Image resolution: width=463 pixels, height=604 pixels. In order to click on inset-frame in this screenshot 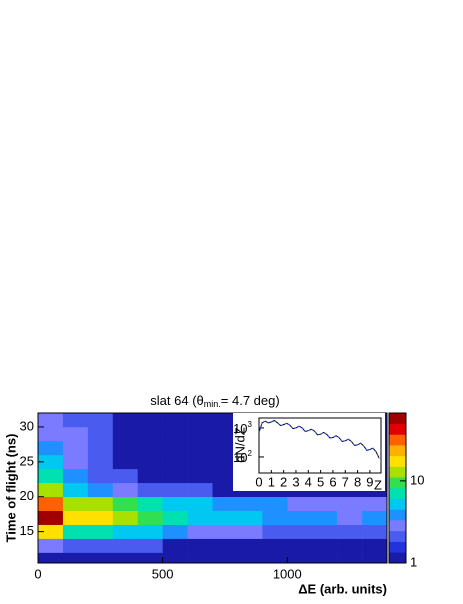, I will do `click(320, 445)`.